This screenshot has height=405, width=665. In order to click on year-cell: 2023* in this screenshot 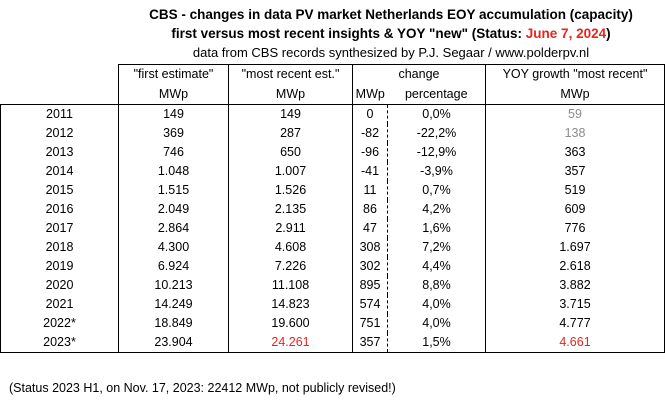, I will do `click(59, 343)`.